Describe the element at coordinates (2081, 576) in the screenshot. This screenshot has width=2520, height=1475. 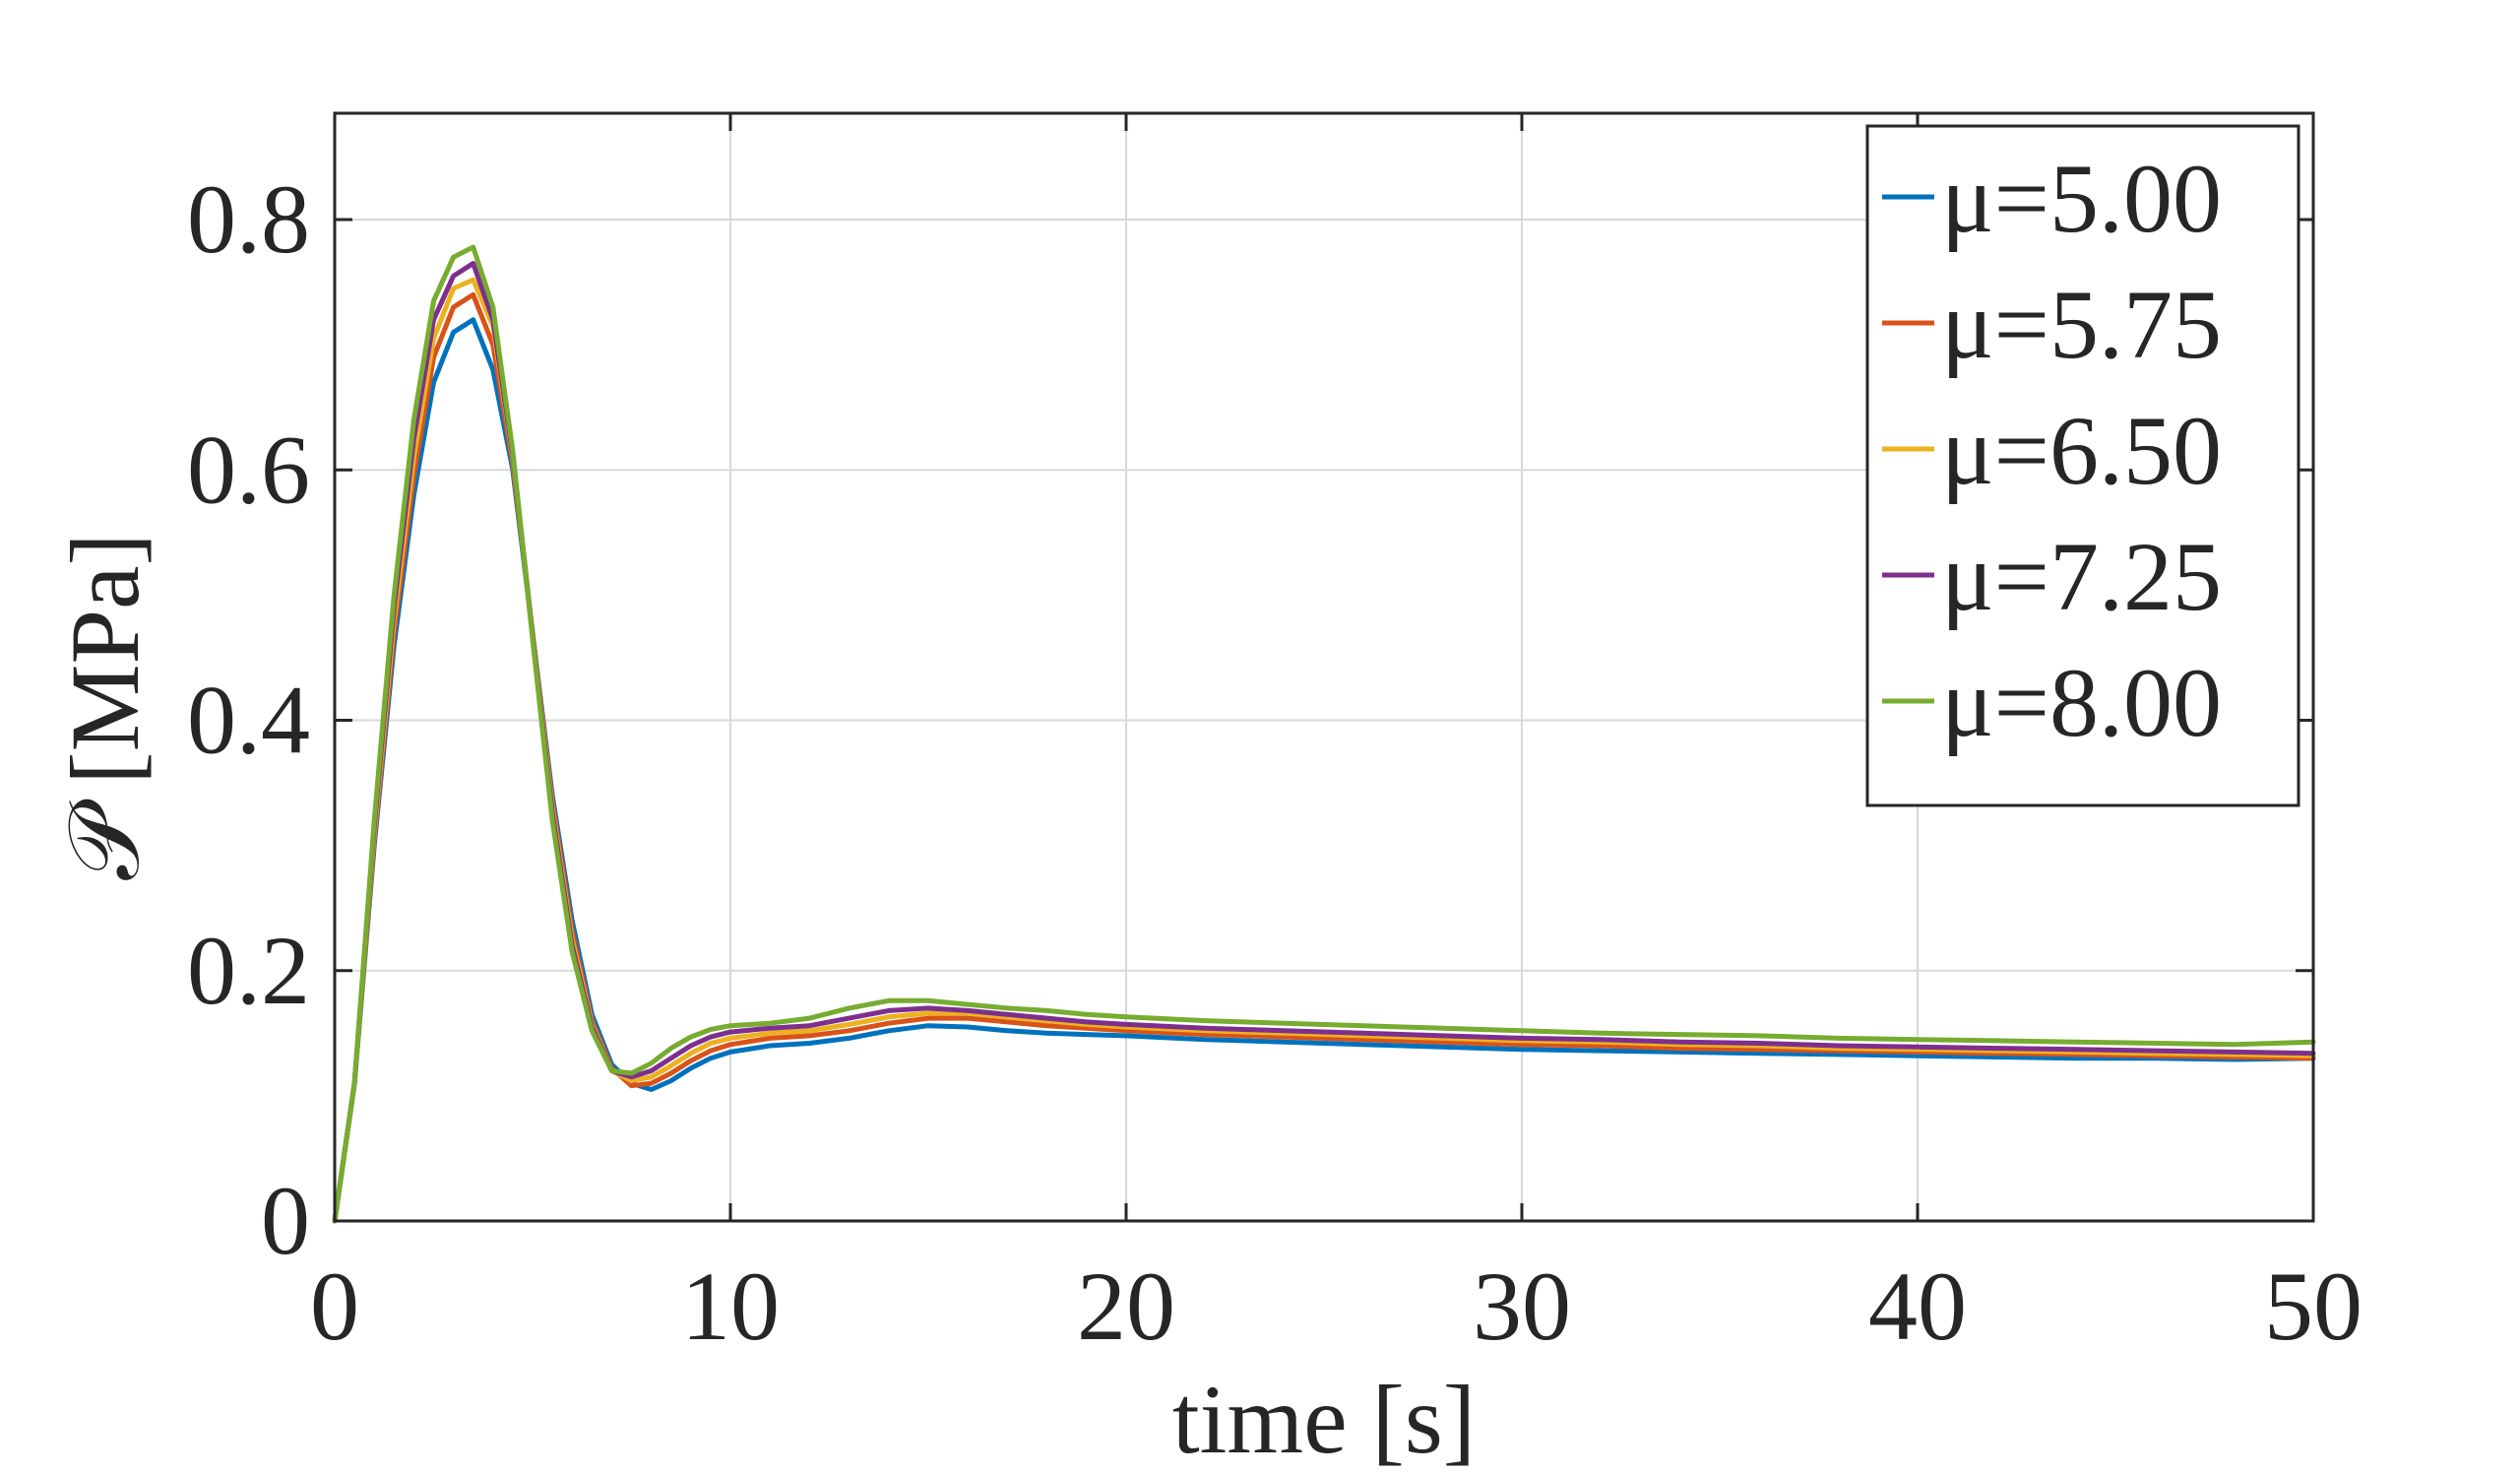
I see `legend-label: μ=7.25` at that location.